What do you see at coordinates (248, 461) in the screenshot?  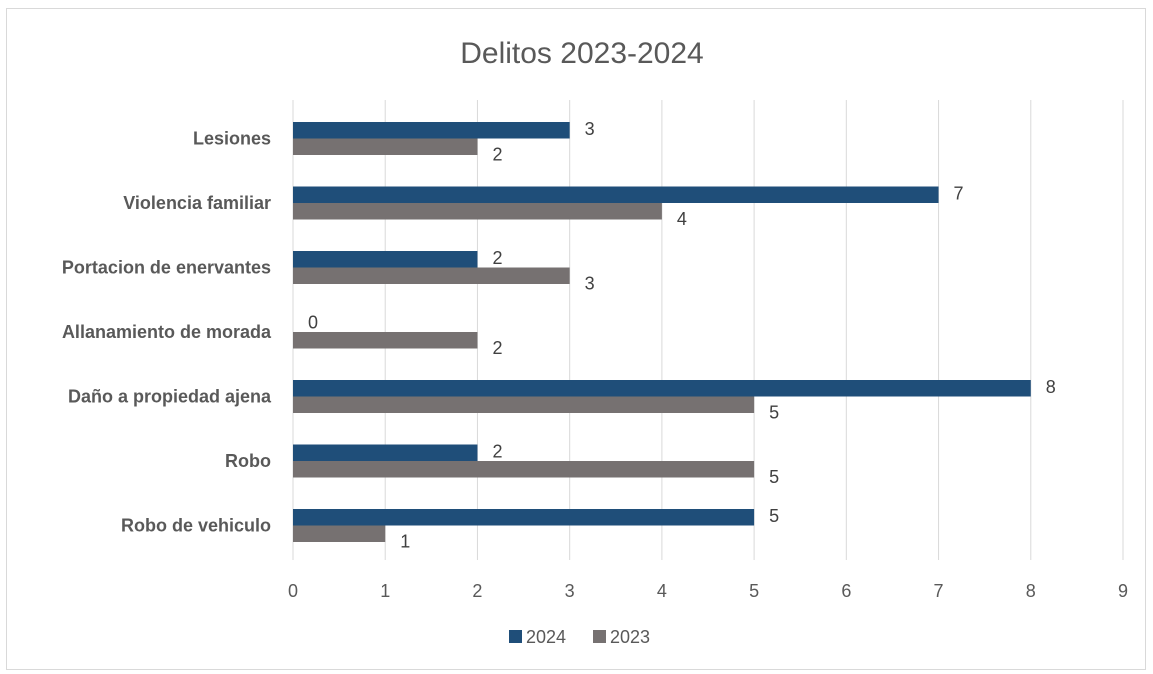 I see `category-label: Robo` at bounding box center [248, 461].